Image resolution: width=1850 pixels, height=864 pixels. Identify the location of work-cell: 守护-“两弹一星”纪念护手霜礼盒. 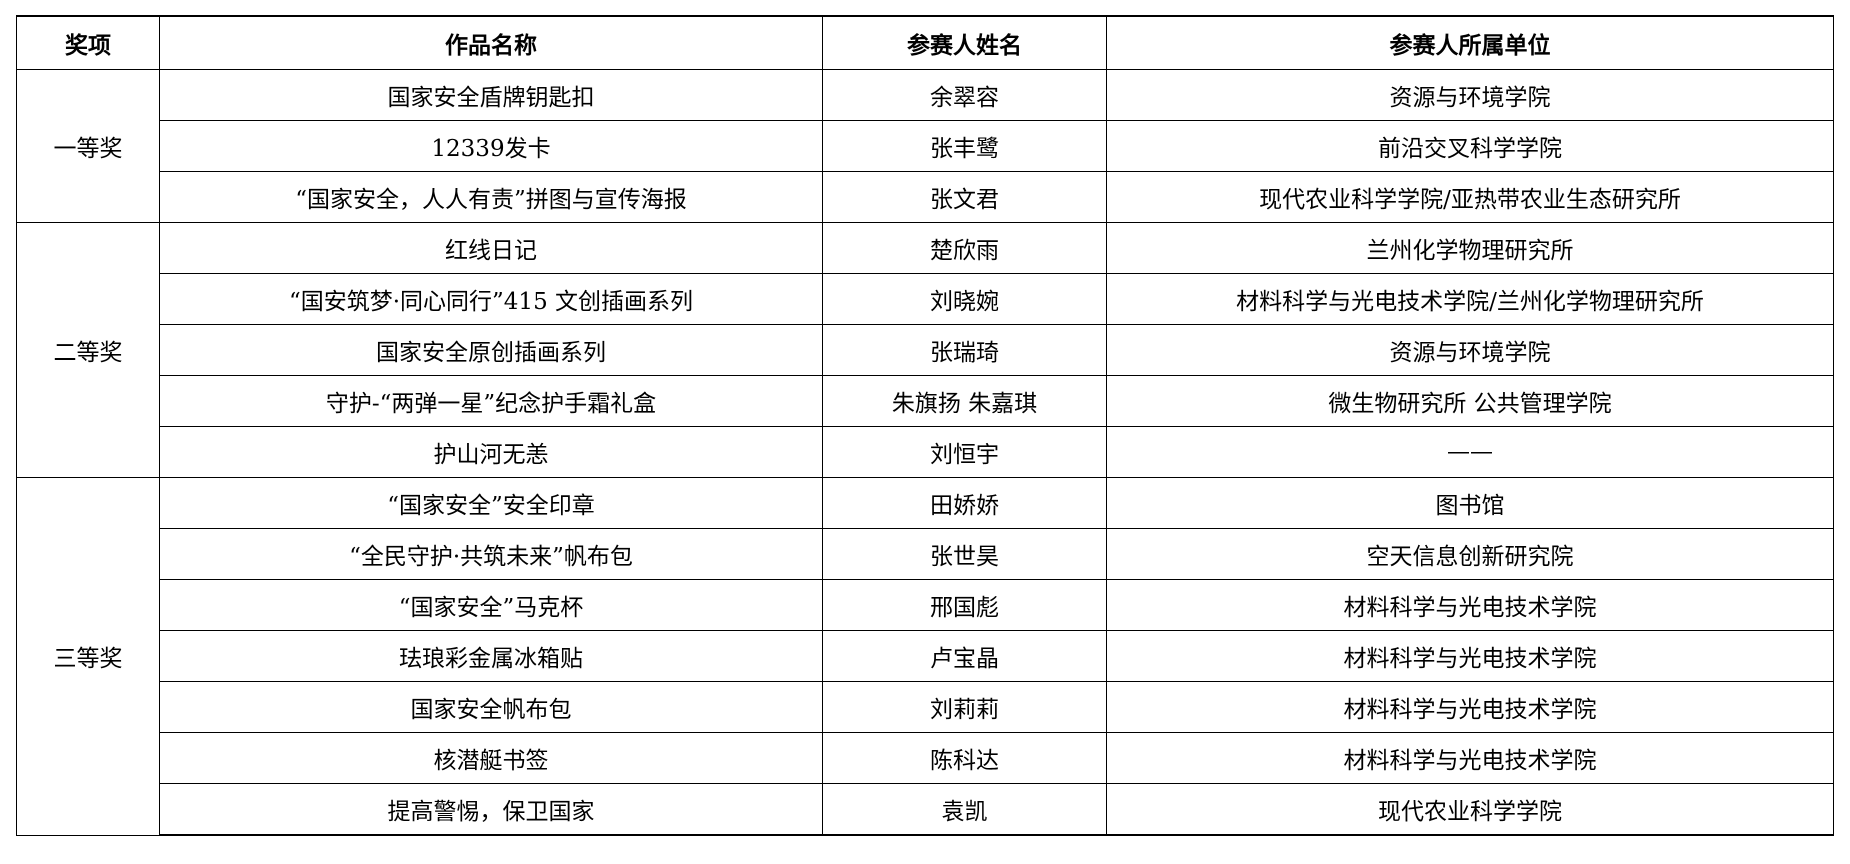
(491, 401).